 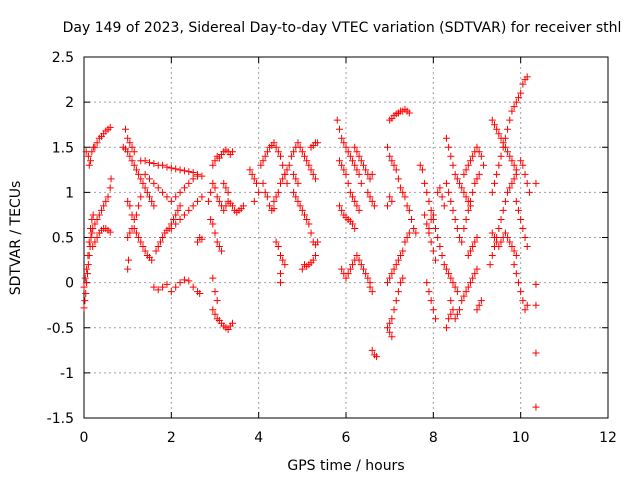 I want to click on x-tick-label: 12, so click(x=608, y=438).